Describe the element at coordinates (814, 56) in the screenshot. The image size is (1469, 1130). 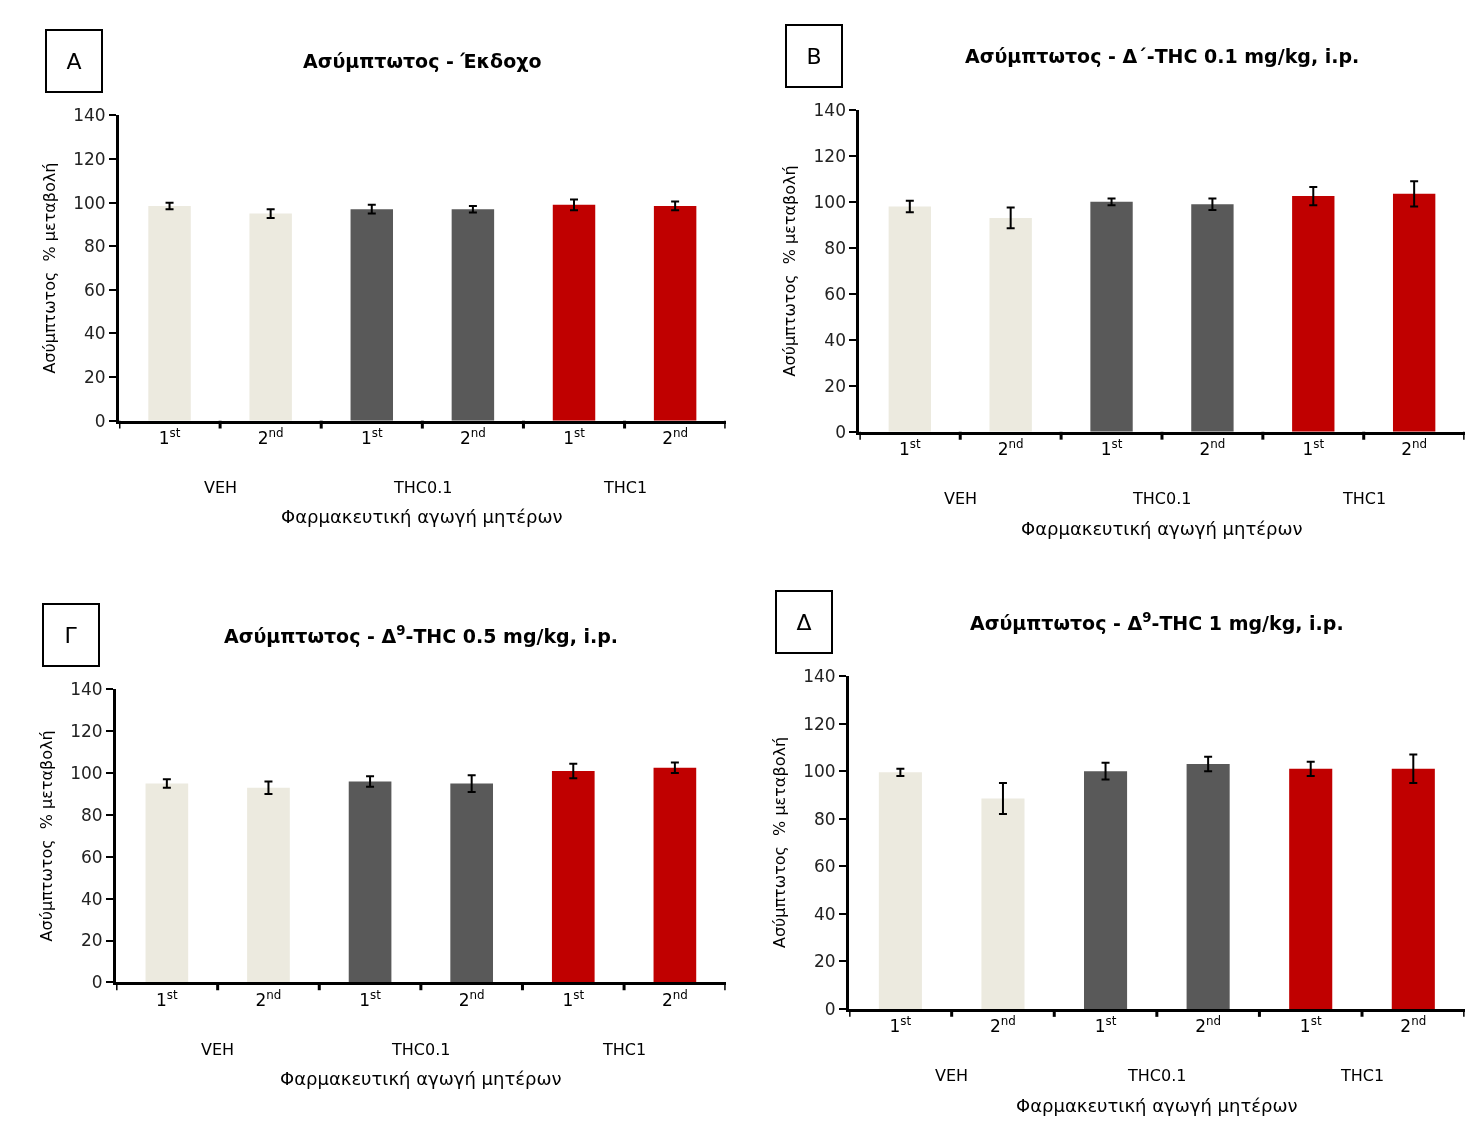
I see `text: B` at that location.